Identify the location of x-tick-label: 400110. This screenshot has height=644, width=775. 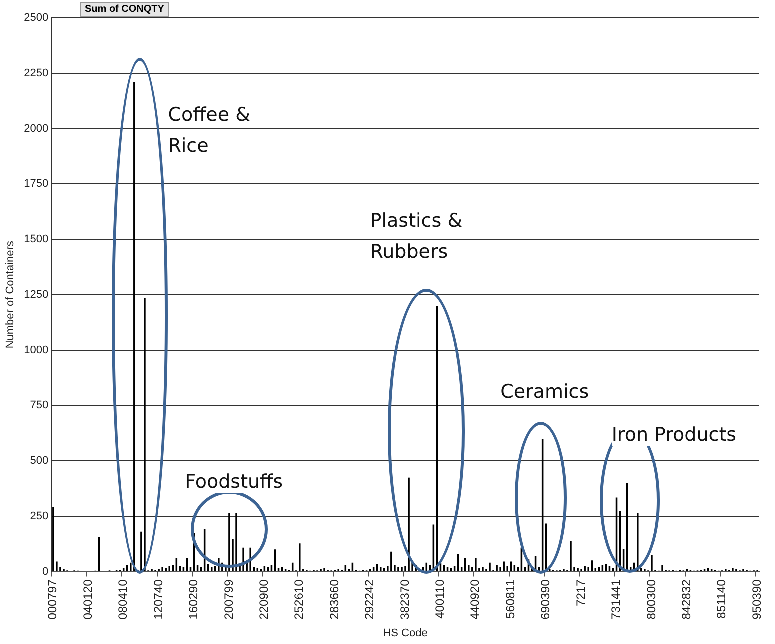
(440, 599).